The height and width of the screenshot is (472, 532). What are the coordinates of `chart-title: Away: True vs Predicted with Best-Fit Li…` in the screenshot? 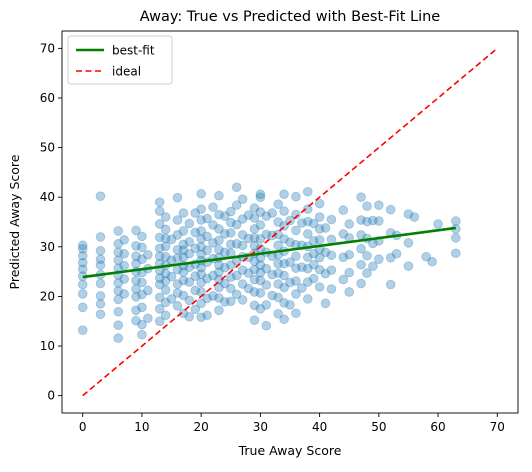 It's located at (290, 17).